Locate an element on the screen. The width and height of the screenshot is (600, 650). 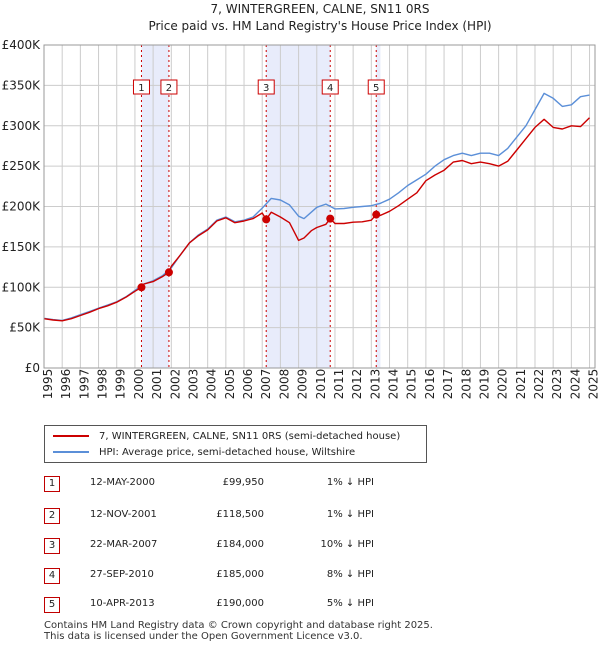
y-tick-label: £350K is located at coordinates (22, 85).